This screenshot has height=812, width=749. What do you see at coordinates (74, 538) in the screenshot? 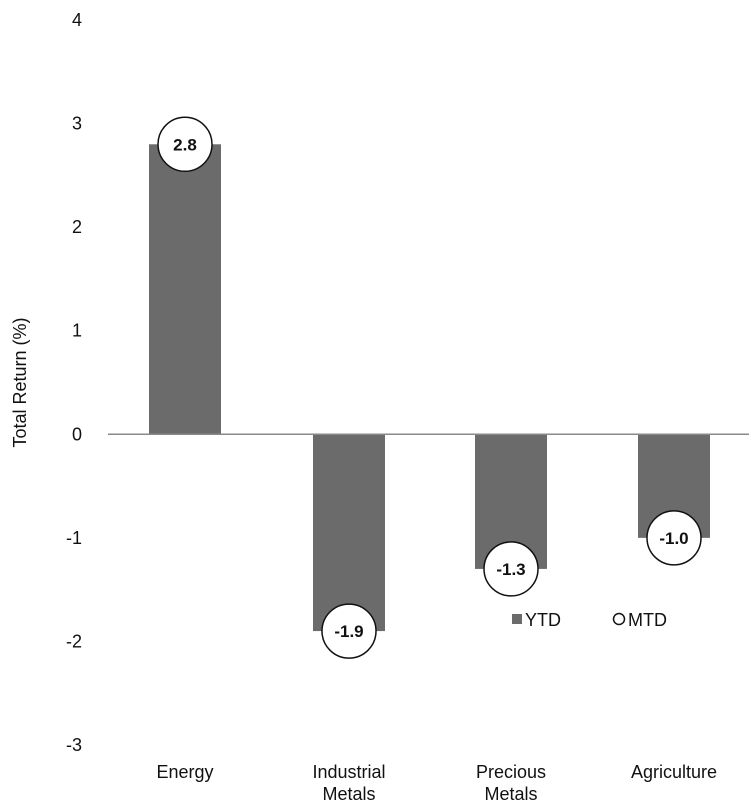
I see `y-tick-label: -1` at bounding box center [74, 538].